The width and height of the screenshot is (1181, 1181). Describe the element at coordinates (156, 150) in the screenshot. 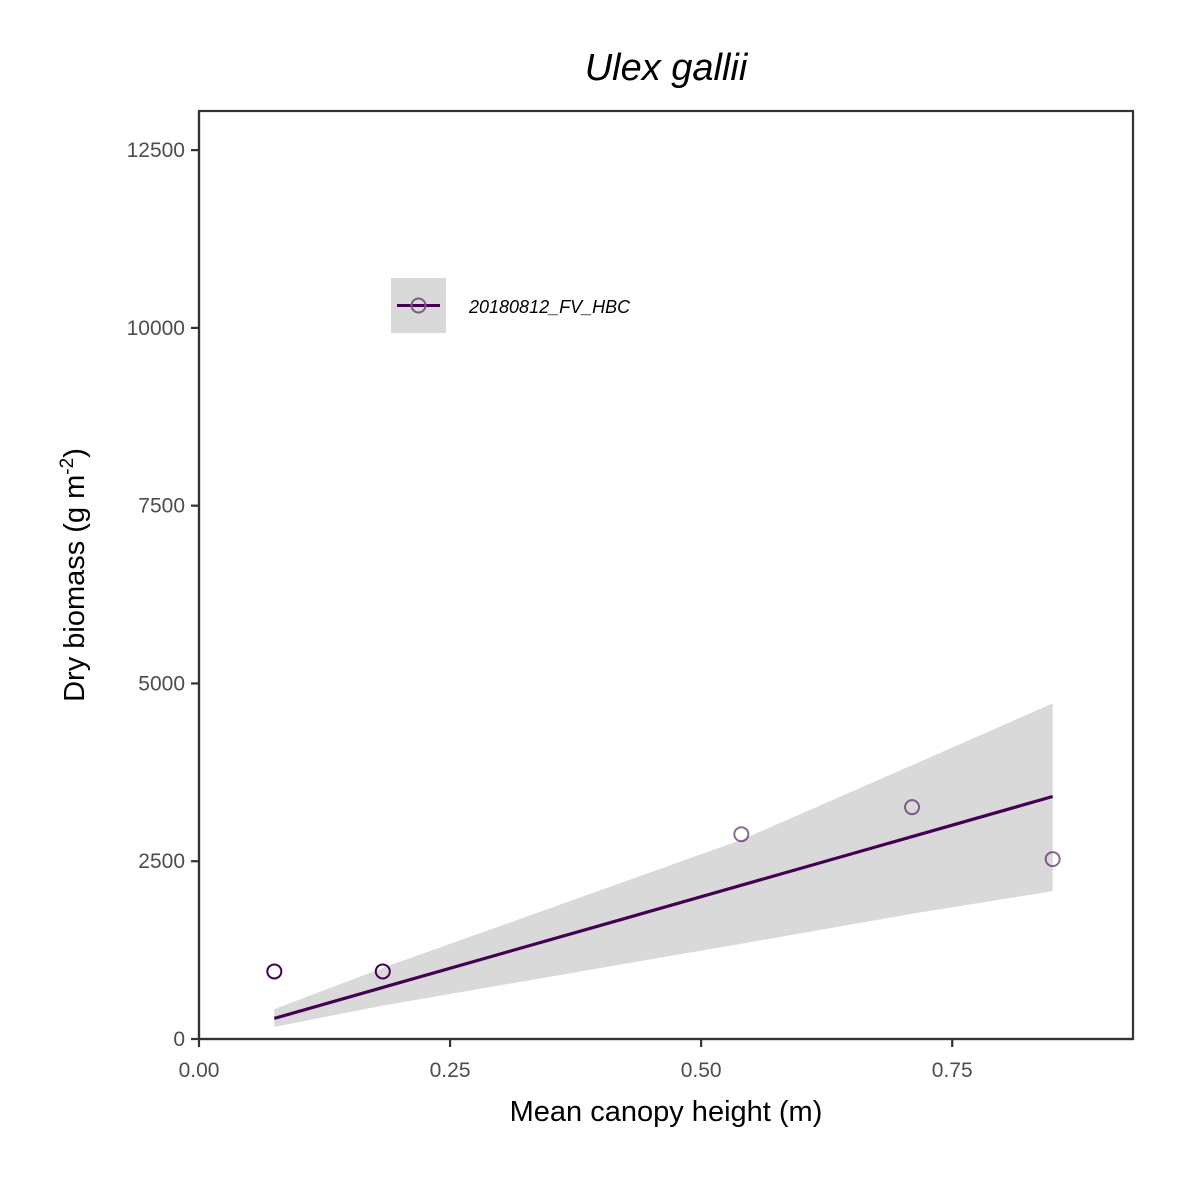

I see `y-tick-label: 12500` at that location.